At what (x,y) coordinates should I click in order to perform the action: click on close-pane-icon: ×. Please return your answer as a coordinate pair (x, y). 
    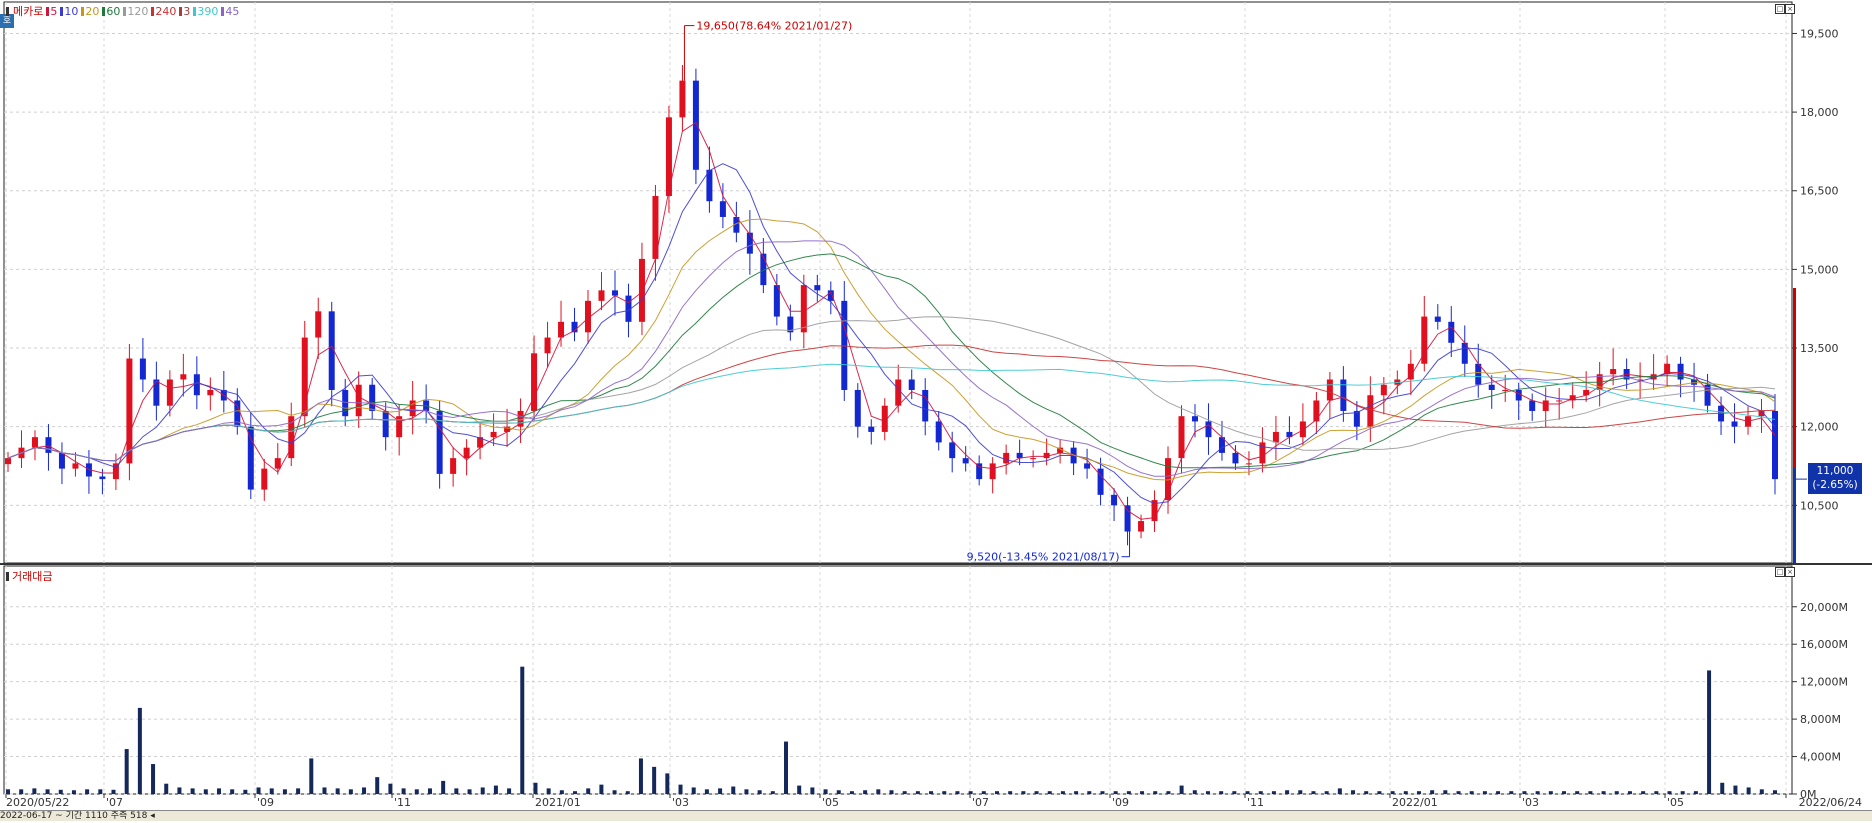
    Looking at the image, I should click on (1790, 9).